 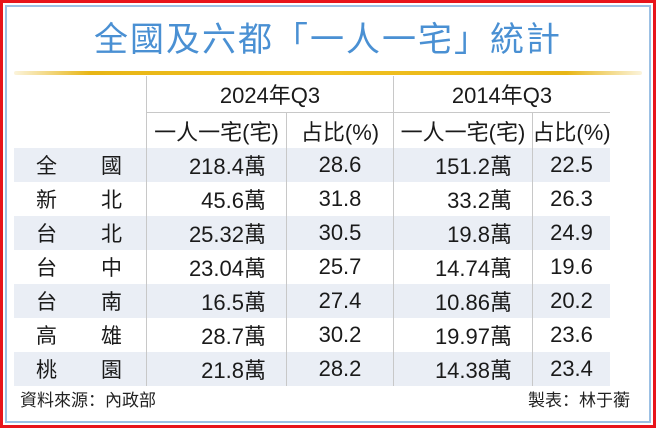 What do you see at coordinates (571, 335) in the screenshot?
I see `ratio-2014-cell: 23.6` at bounding box center [571, 335].